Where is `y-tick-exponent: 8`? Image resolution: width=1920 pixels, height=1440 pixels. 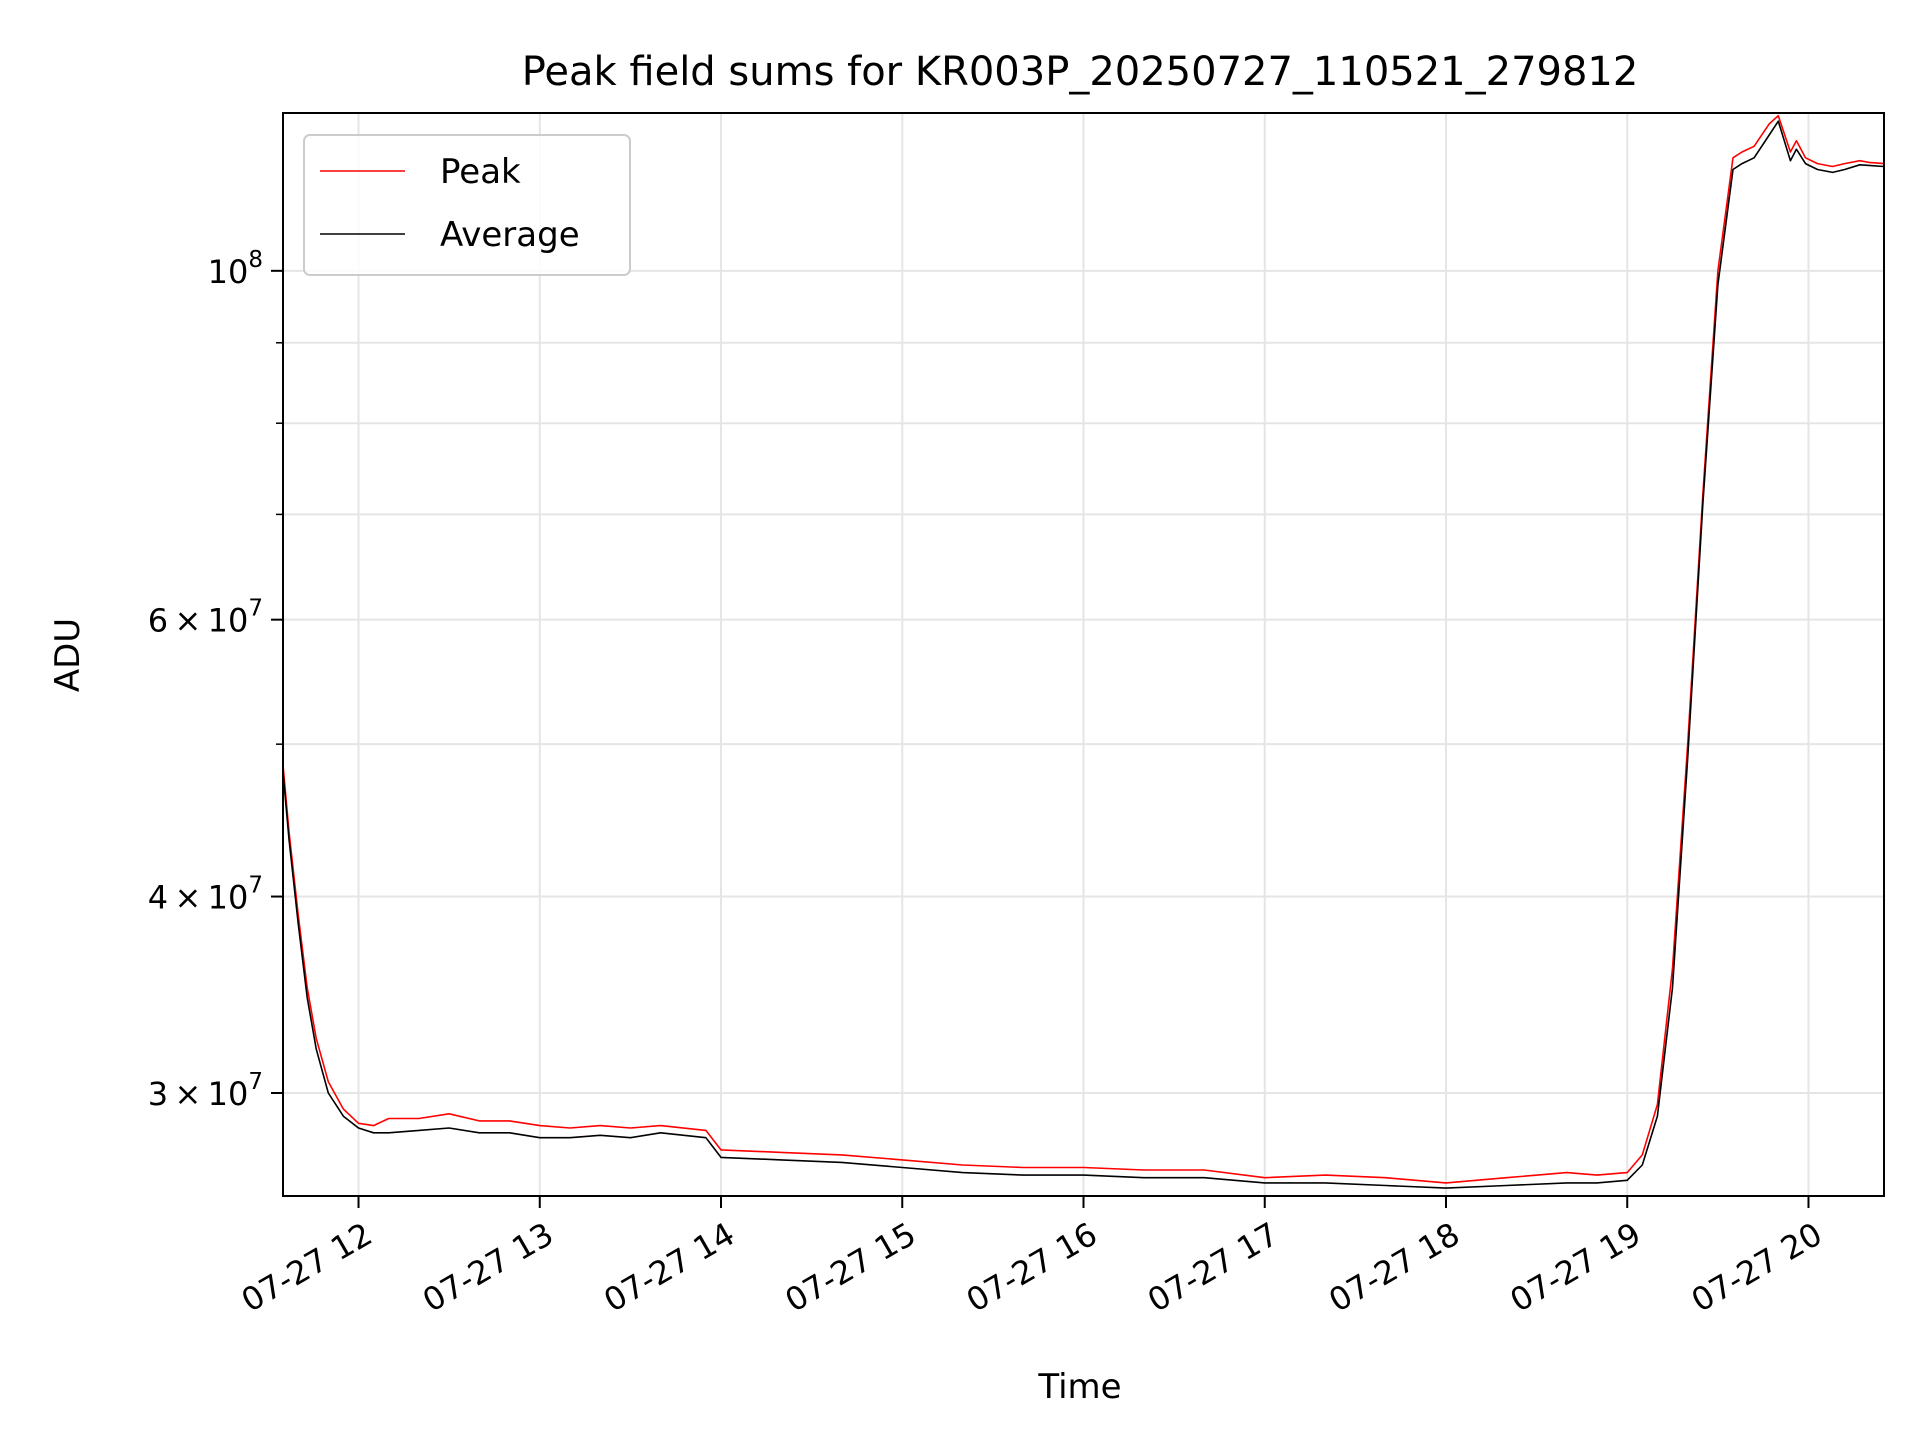 y-tick-exponent: 8 is located at coordinates (255, 260).